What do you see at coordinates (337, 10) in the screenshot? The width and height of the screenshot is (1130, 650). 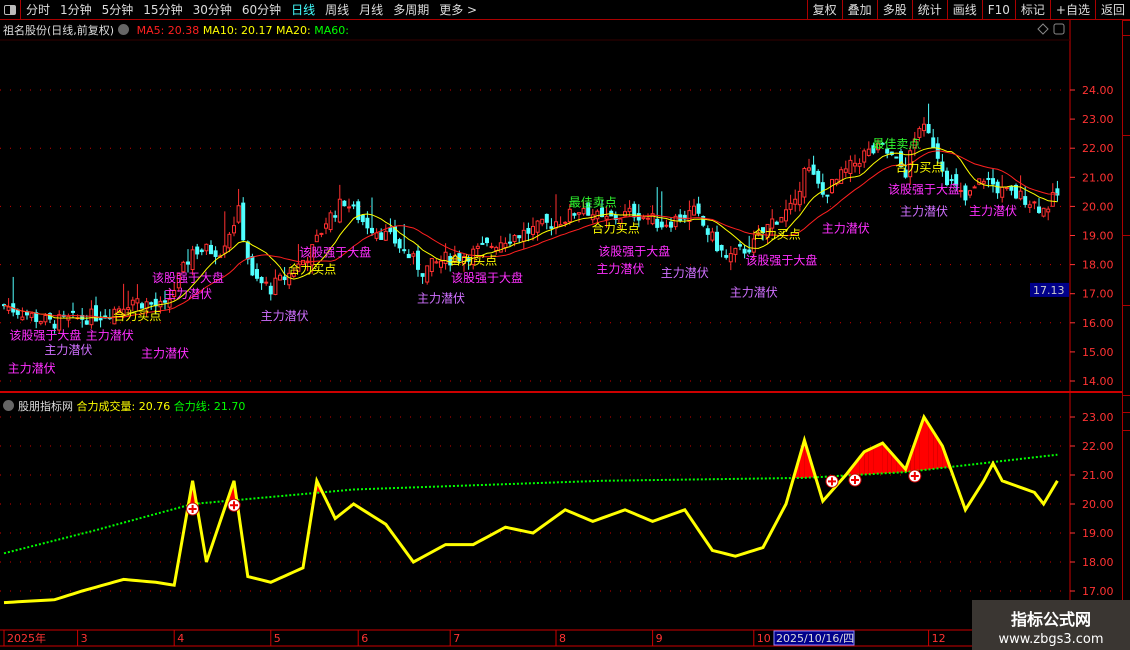 I see `period-tab: 周线` at bounding box center [337, 10].